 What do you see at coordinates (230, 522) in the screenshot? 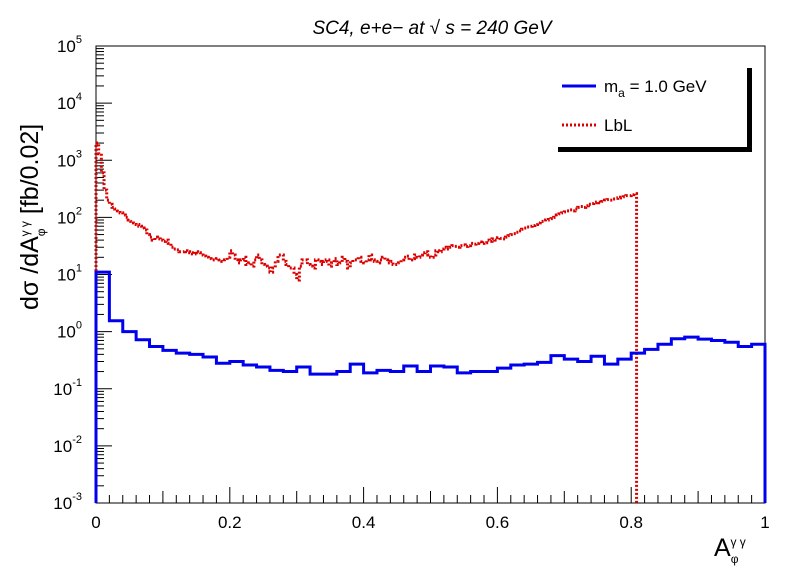
I see `x-tick-label: 0.2` at bounding box center [230, 522].